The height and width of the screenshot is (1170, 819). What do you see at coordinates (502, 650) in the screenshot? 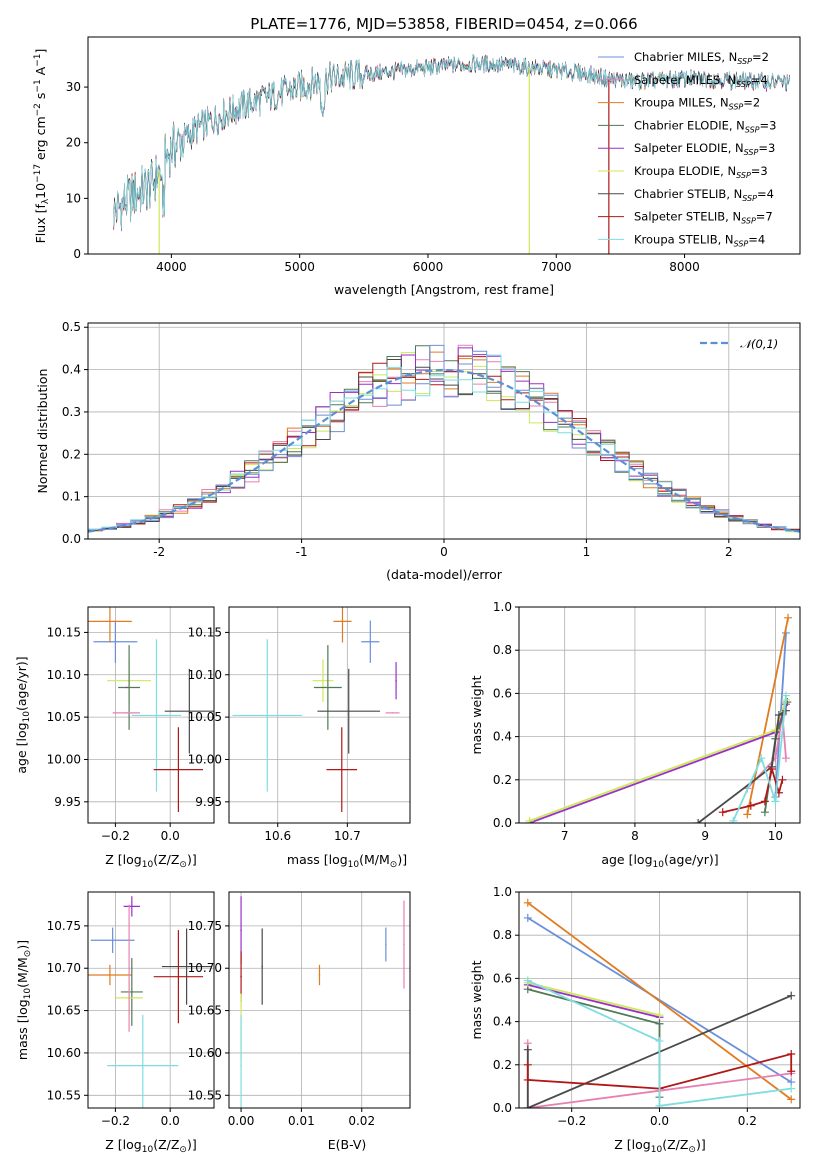
I see `y-tick-label: 0.8` at bounding box center [502, 650].